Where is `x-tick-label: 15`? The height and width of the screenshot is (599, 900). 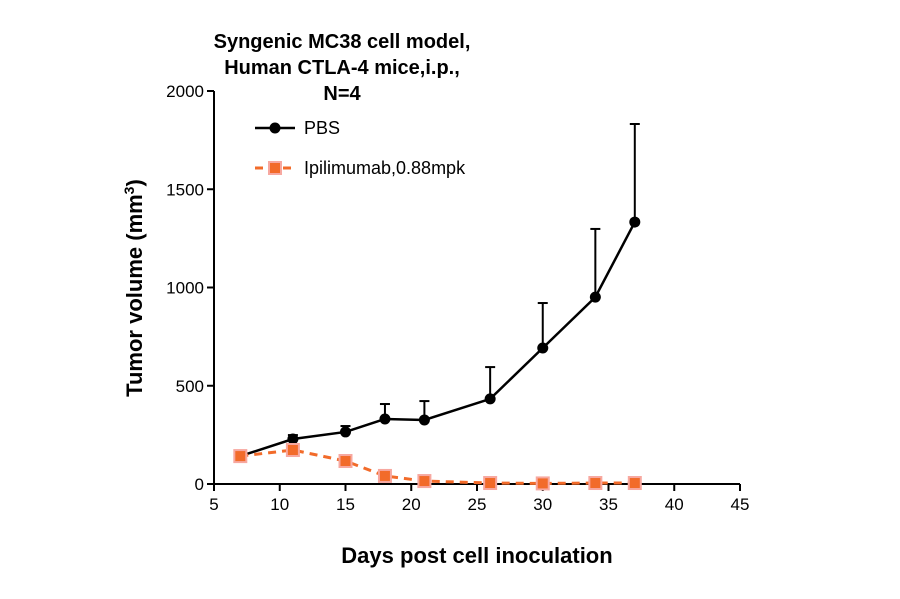
x-tick-label: 15 is located at coordinates (345, 504).